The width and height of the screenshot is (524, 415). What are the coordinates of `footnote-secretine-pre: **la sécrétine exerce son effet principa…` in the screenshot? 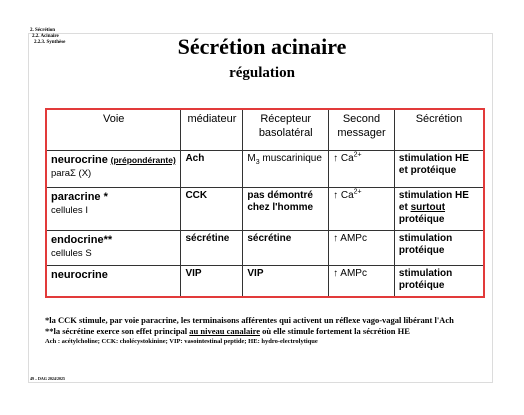 It's located at (117, 331).